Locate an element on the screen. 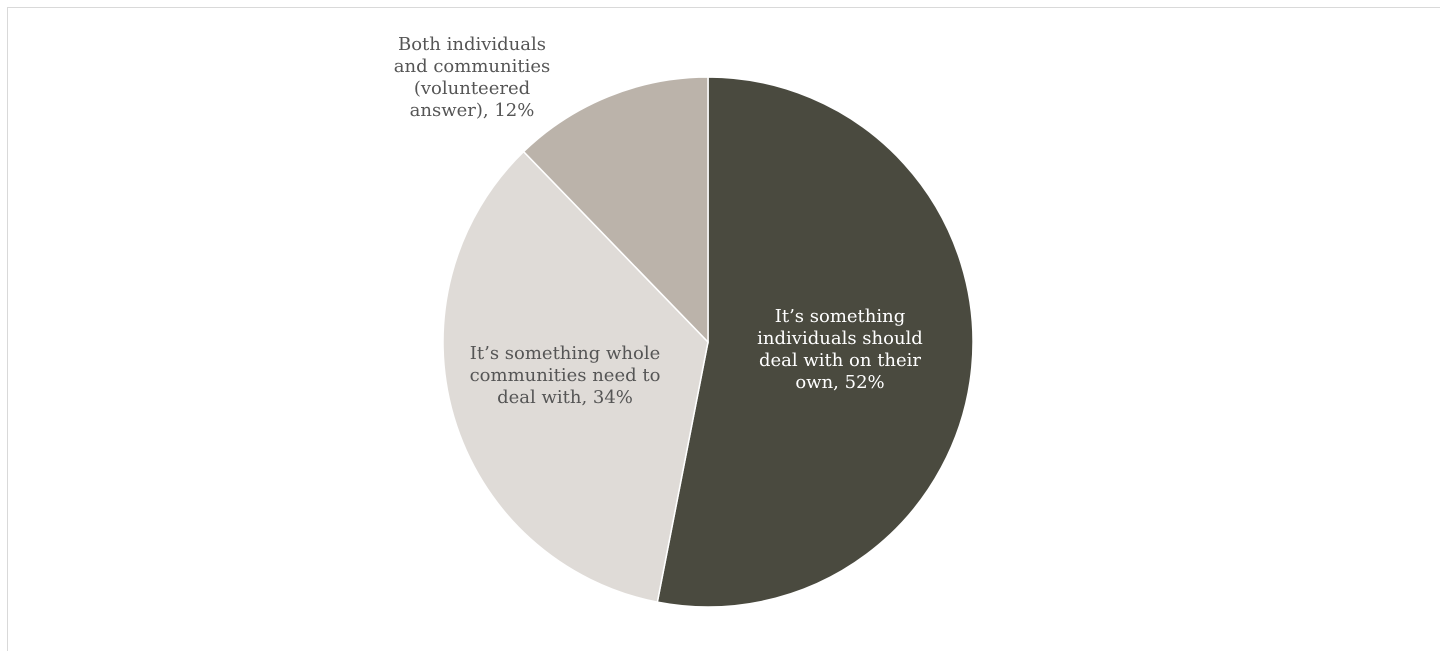  slice-label-line: own, 52% is located at coordinates (839, 382).